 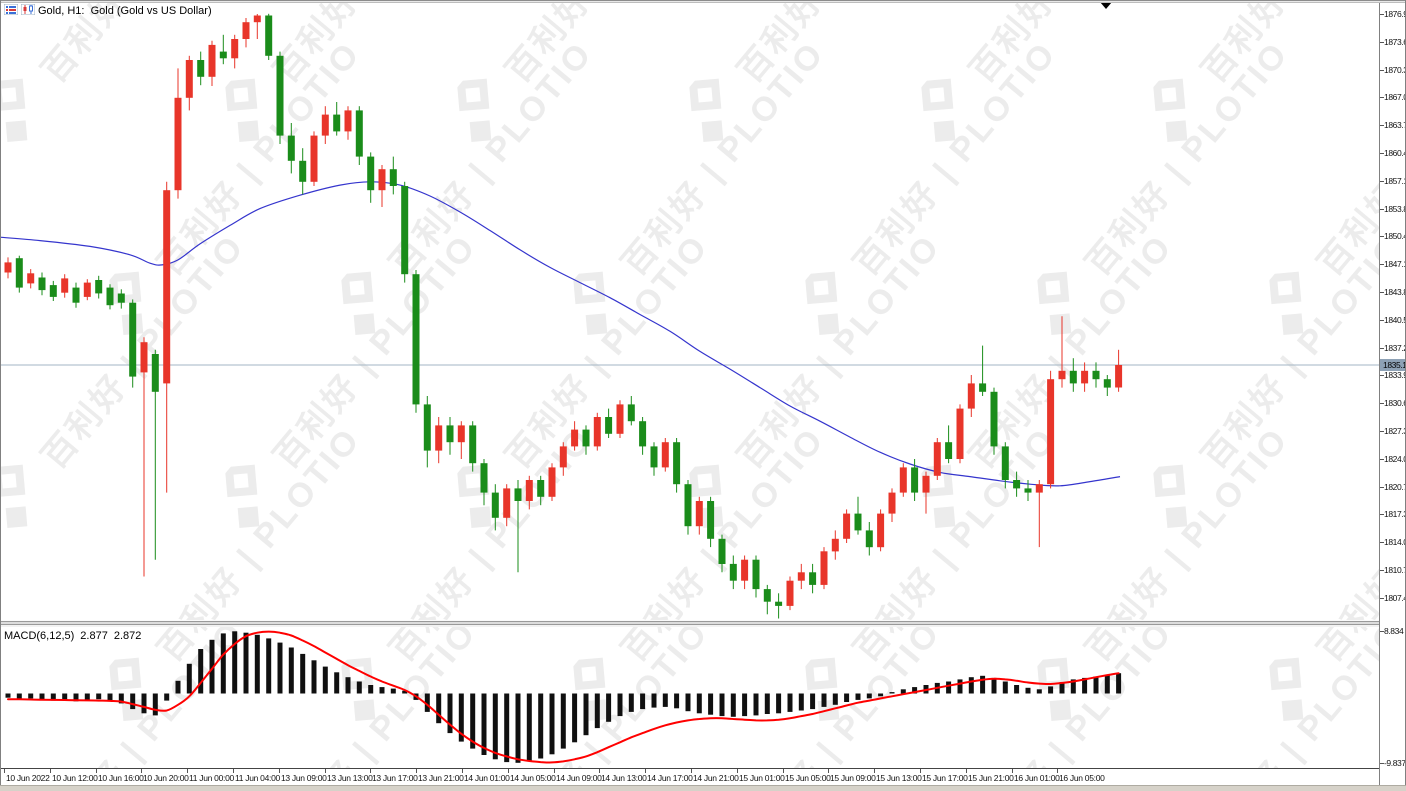 I want to click on candlestick-chart-icon, so click(x=28, y=10).